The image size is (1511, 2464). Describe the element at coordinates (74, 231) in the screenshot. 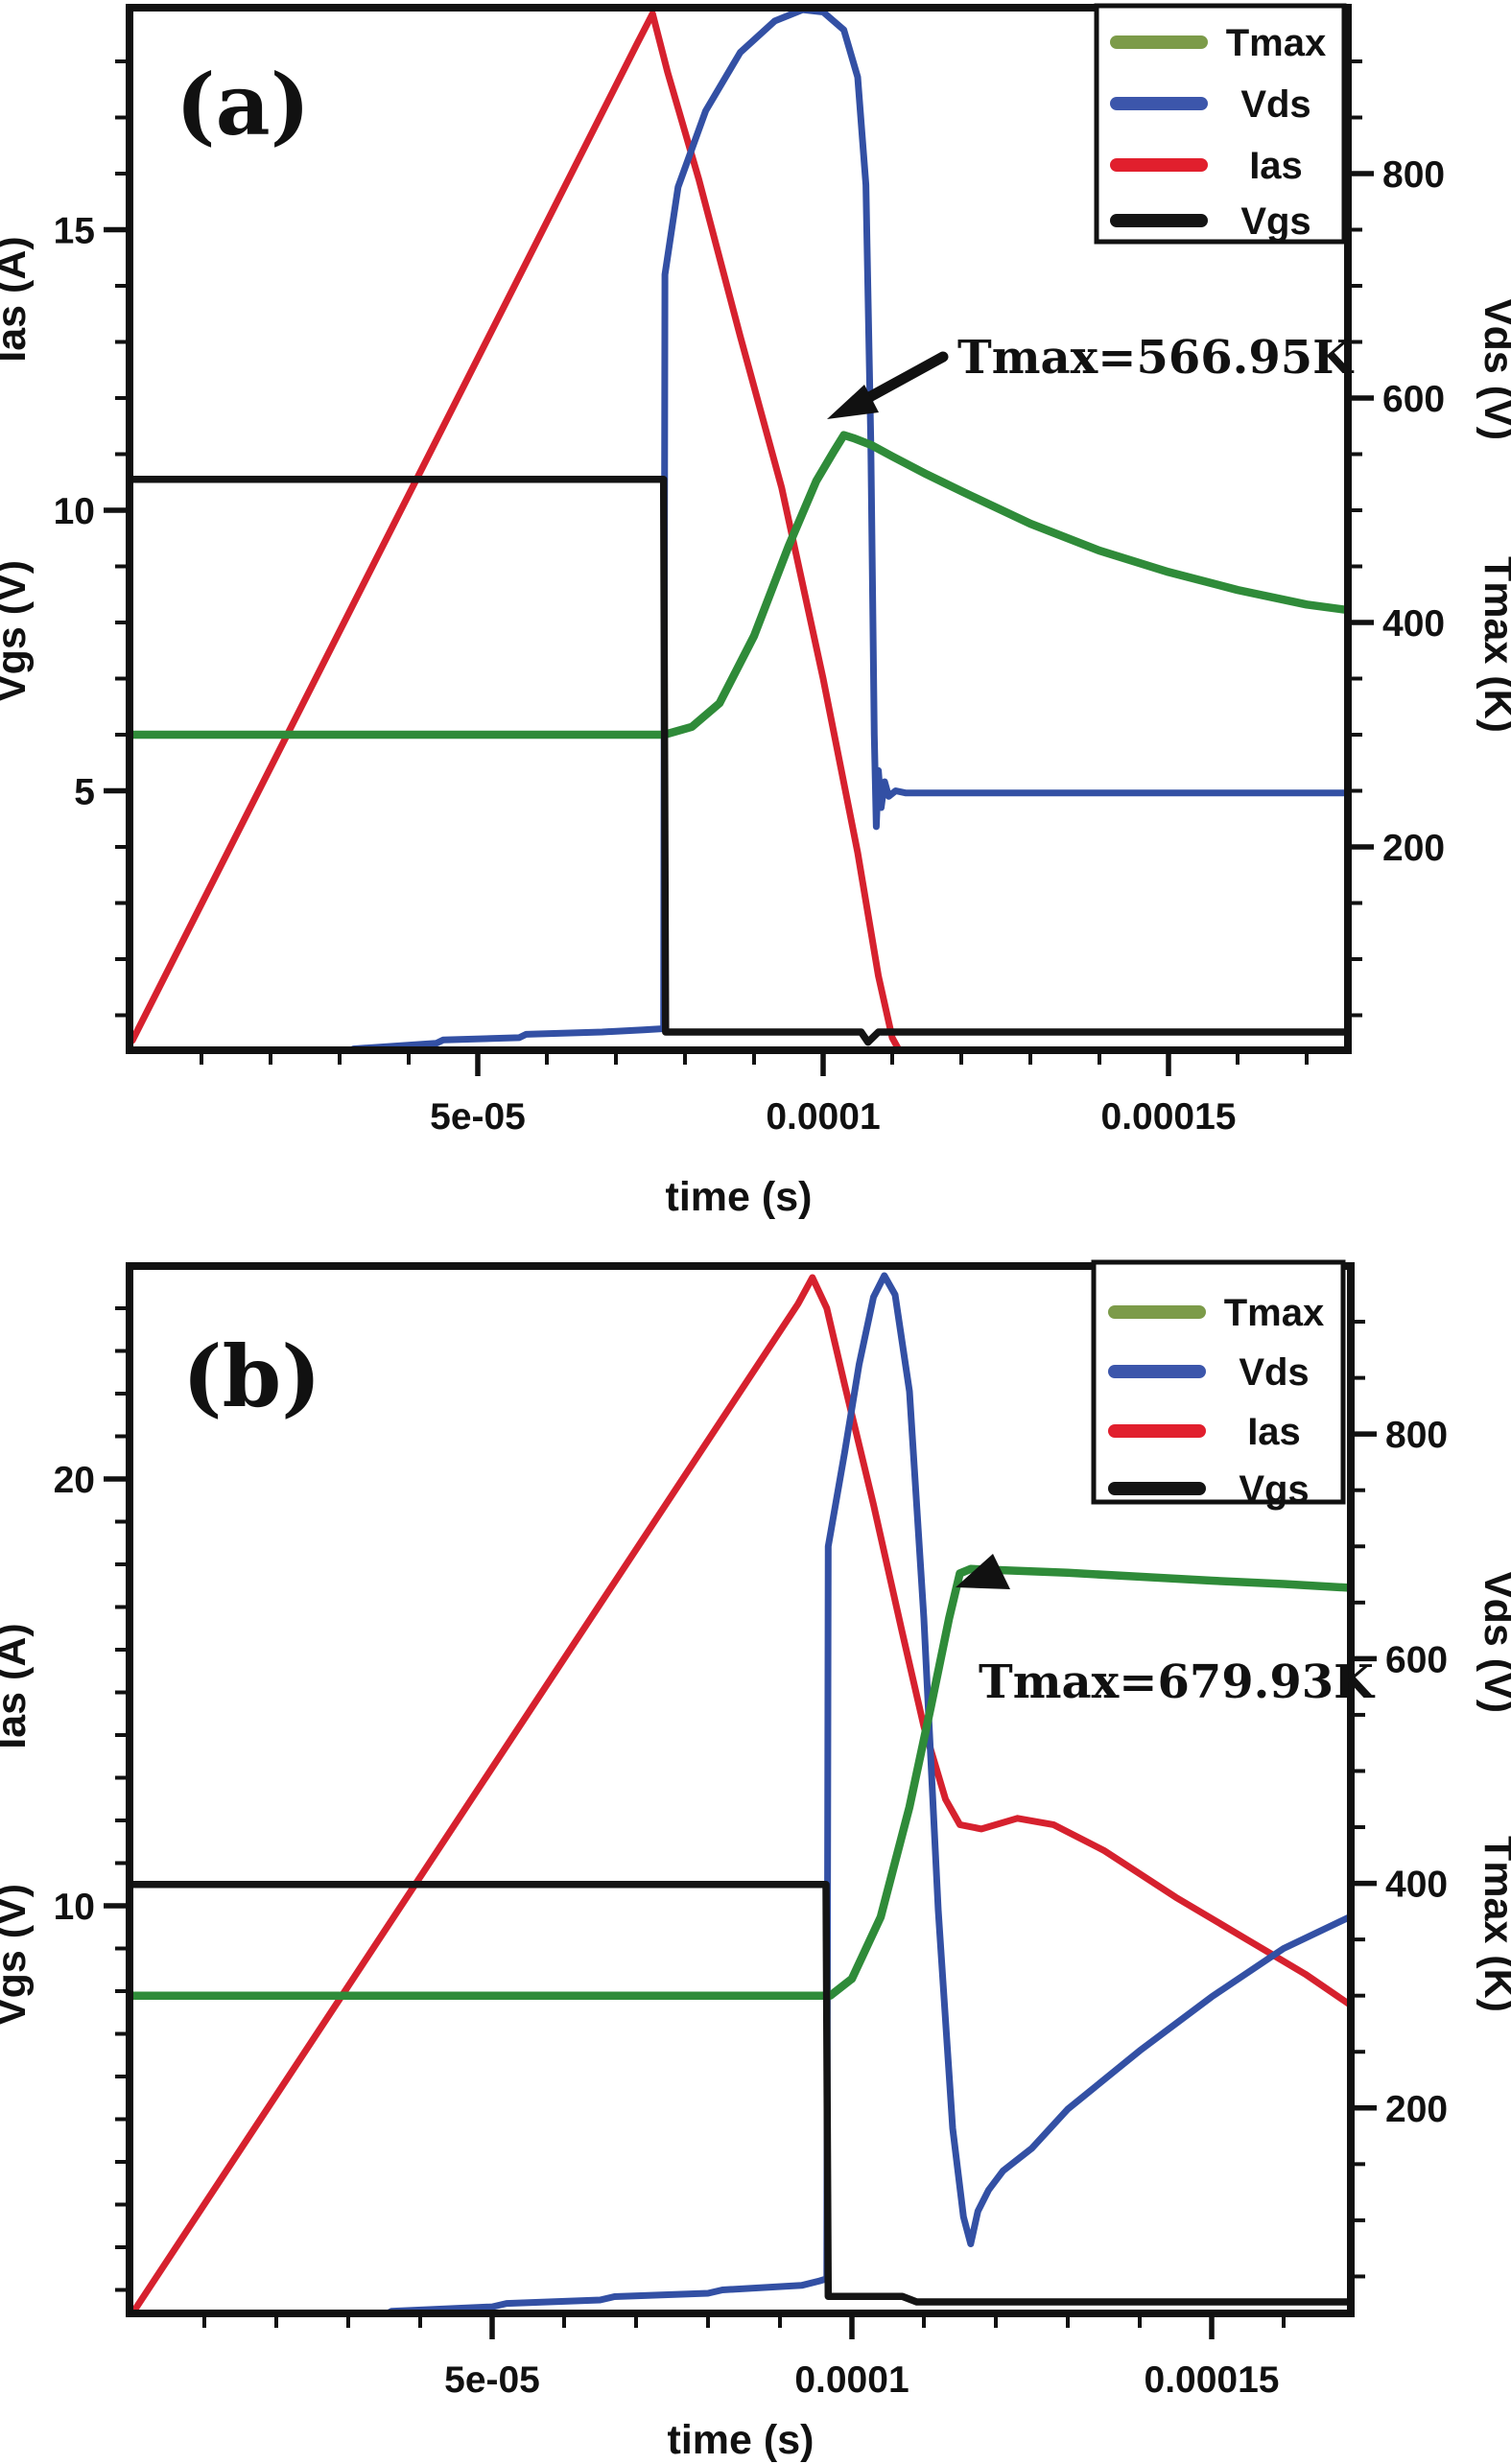

I see `left-tick-label: 15` at that location.